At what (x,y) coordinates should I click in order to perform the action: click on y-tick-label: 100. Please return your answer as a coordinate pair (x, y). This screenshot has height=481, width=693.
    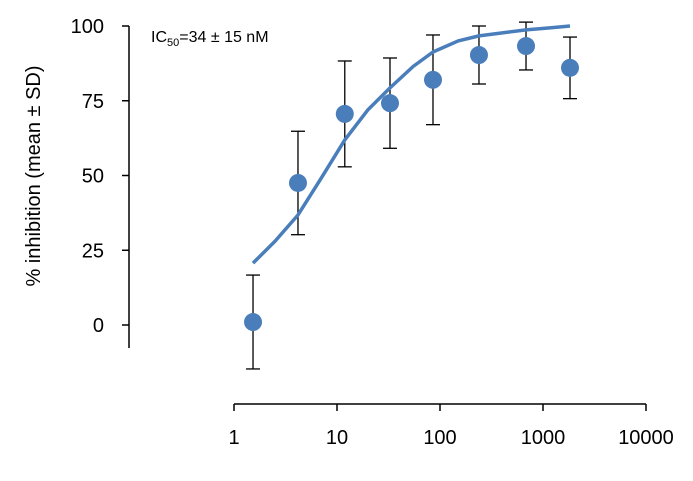
    Looking at the image, I should click on (87, 27).